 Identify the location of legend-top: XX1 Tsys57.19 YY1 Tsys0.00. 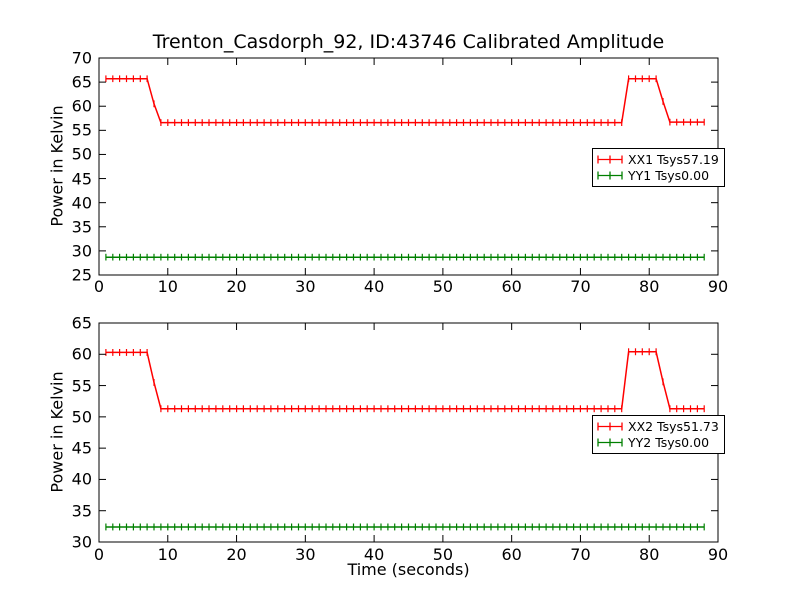
(658, 167).